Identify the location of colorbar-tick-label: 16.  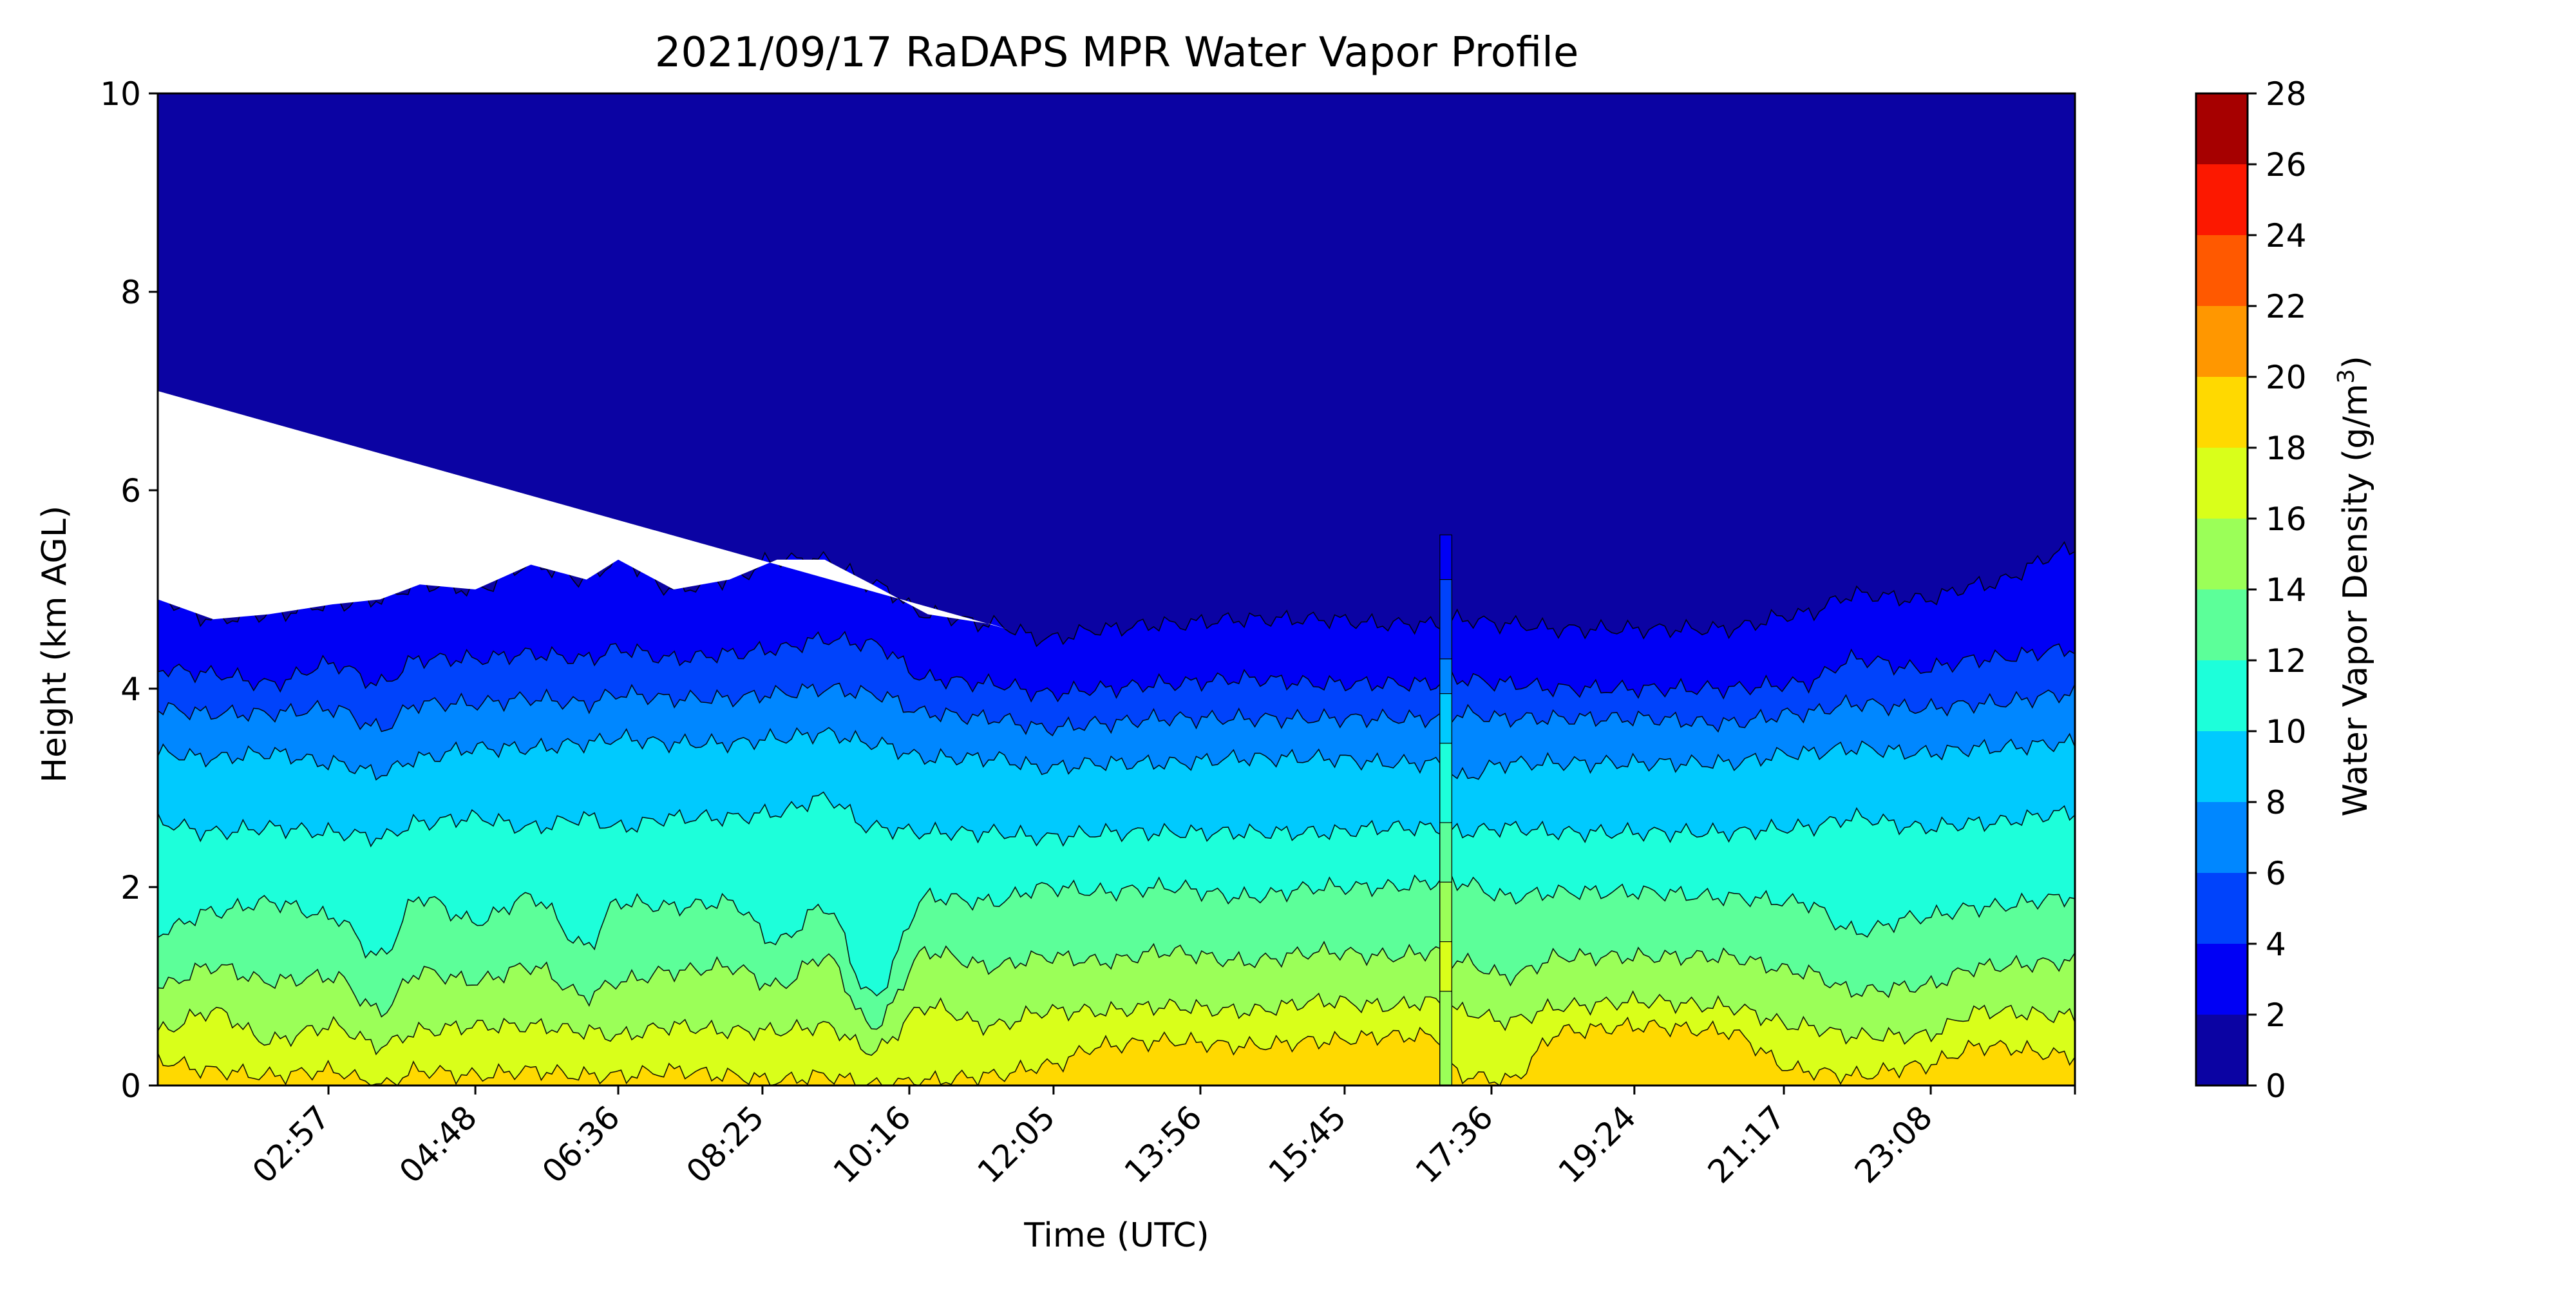
(2286, 519).